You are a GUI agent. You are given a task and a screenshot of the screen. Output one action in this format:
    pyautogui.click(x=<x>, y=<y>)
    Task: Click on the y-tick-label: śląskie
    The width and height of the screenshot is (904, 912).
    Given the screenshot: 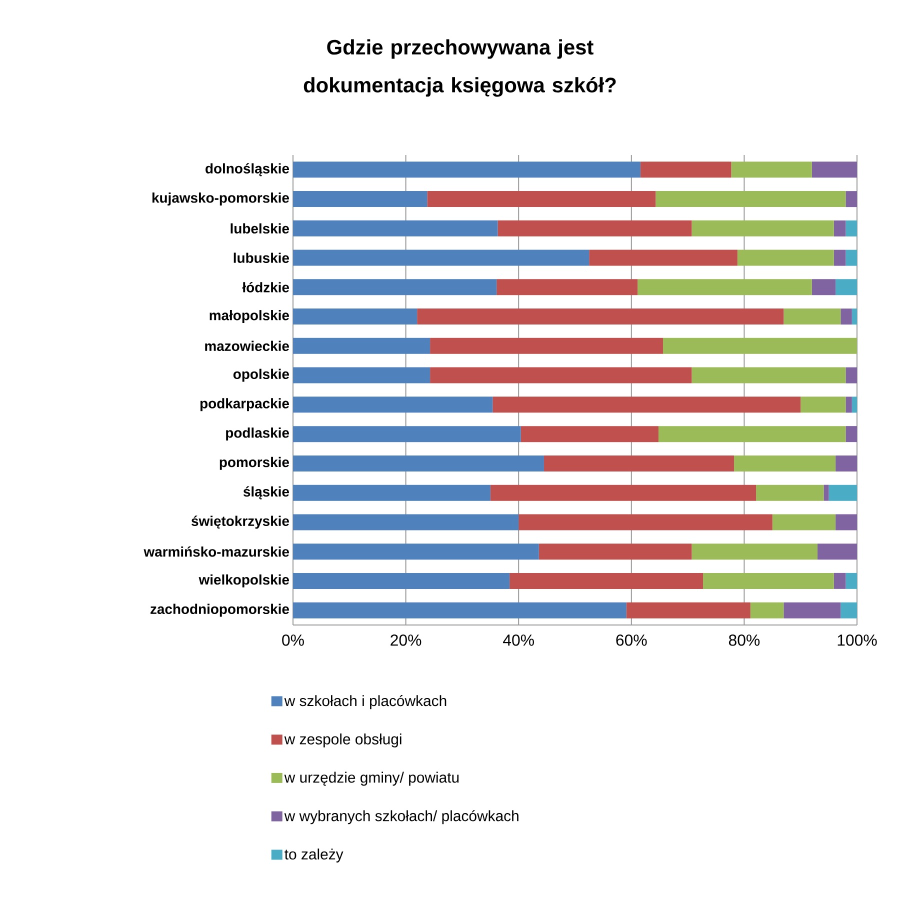 What is the action you would take?
    pyautogui.click(x=266, y=493)
    